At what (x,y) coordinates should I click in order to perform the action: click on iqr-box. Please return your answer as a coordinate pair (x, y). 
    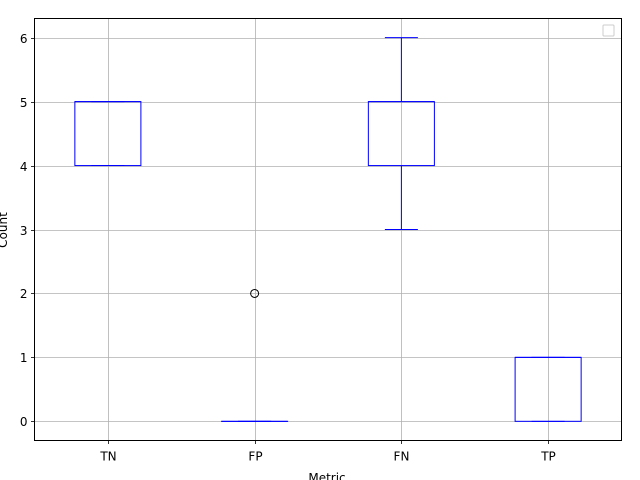
    Looking at the image, I should click on (108, 134).